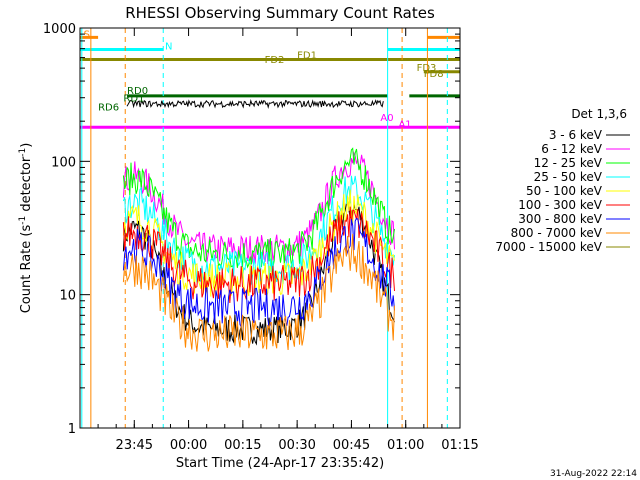  What do you see at coordinates (572, 149) in the screenshot?
I see `legend-label-1: 6 - 12 keV` at bounding box center [572, 149].